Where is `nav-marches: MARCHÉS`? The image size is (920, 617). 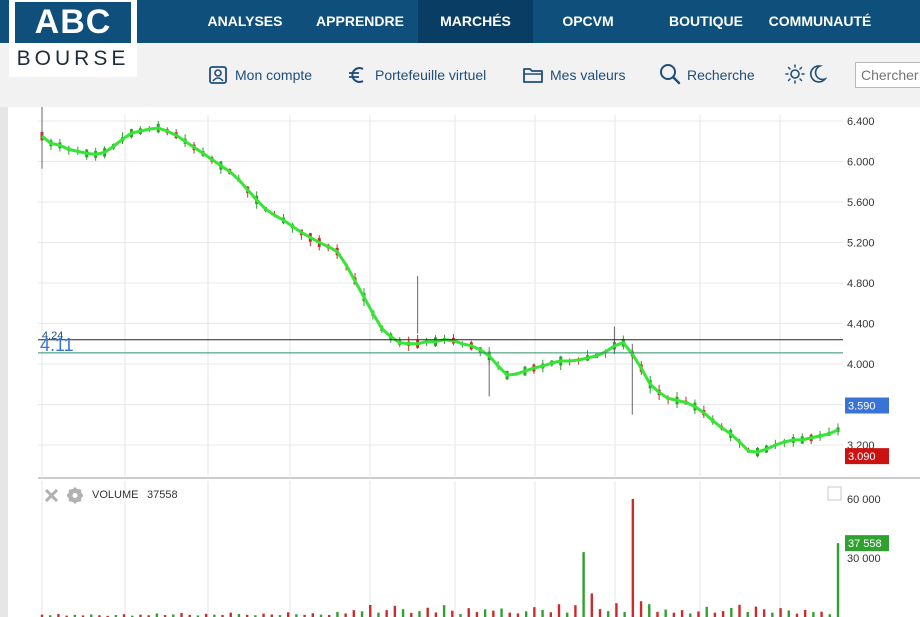 nav-marches: MARCHÉS is located at coordinates (475, 21).